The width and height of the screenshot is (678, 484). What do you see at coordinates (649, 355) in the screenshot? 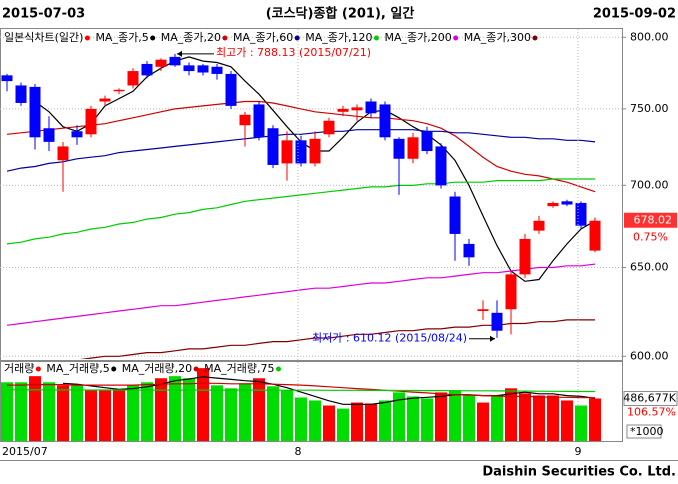
I see `y-tick-label: 600.00` at bounding box center [649, 355].